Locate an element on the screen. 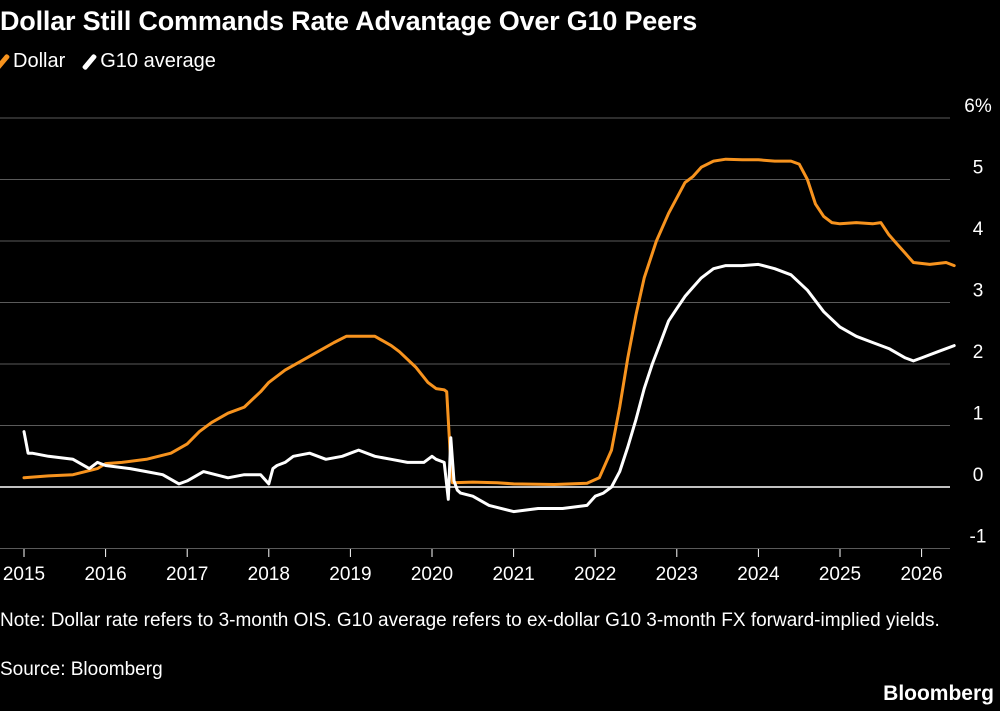  y-tick-label: 5 is located at coordinates (978, 168).